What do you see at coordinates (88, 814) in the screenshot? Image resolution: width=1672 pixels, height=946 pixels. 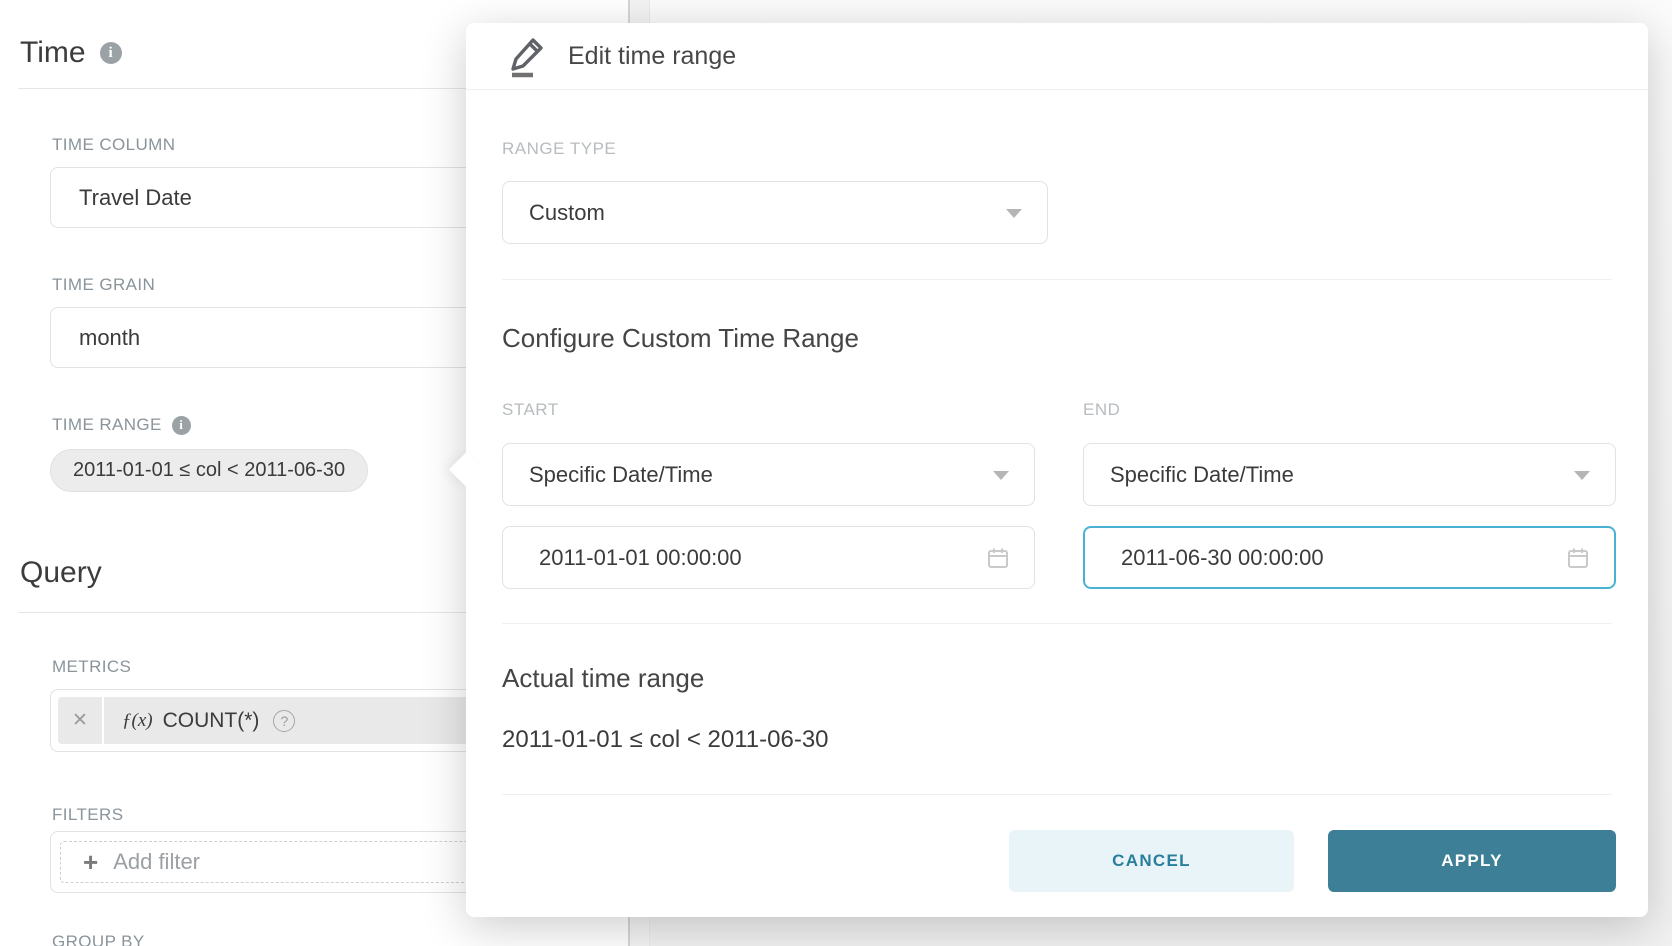 I see `filters-label: FILTERS` at bounding box center [88, 814].